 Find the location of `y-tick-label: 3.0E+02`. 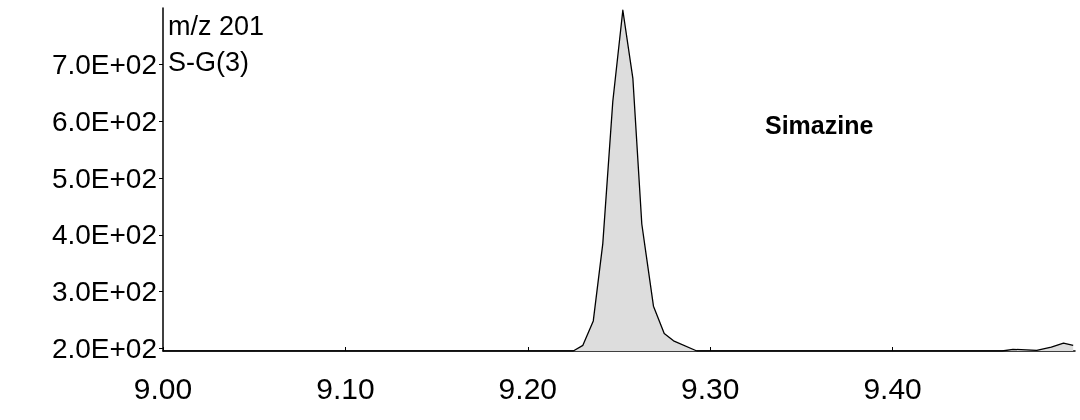

y-tick-label: 3.0E+02 is located at coordinates (104, 291).